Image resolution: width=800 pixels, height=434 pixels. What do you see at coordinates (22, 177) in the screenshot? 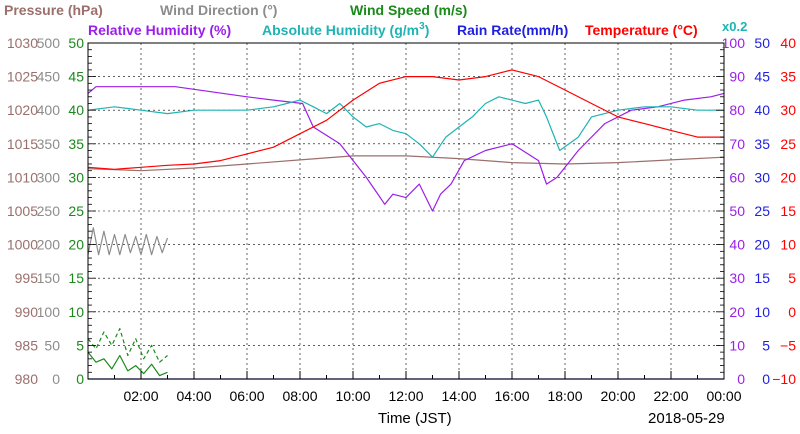
I see `y-tick-label-pressure: 1010` at bounding box center [22, 177].